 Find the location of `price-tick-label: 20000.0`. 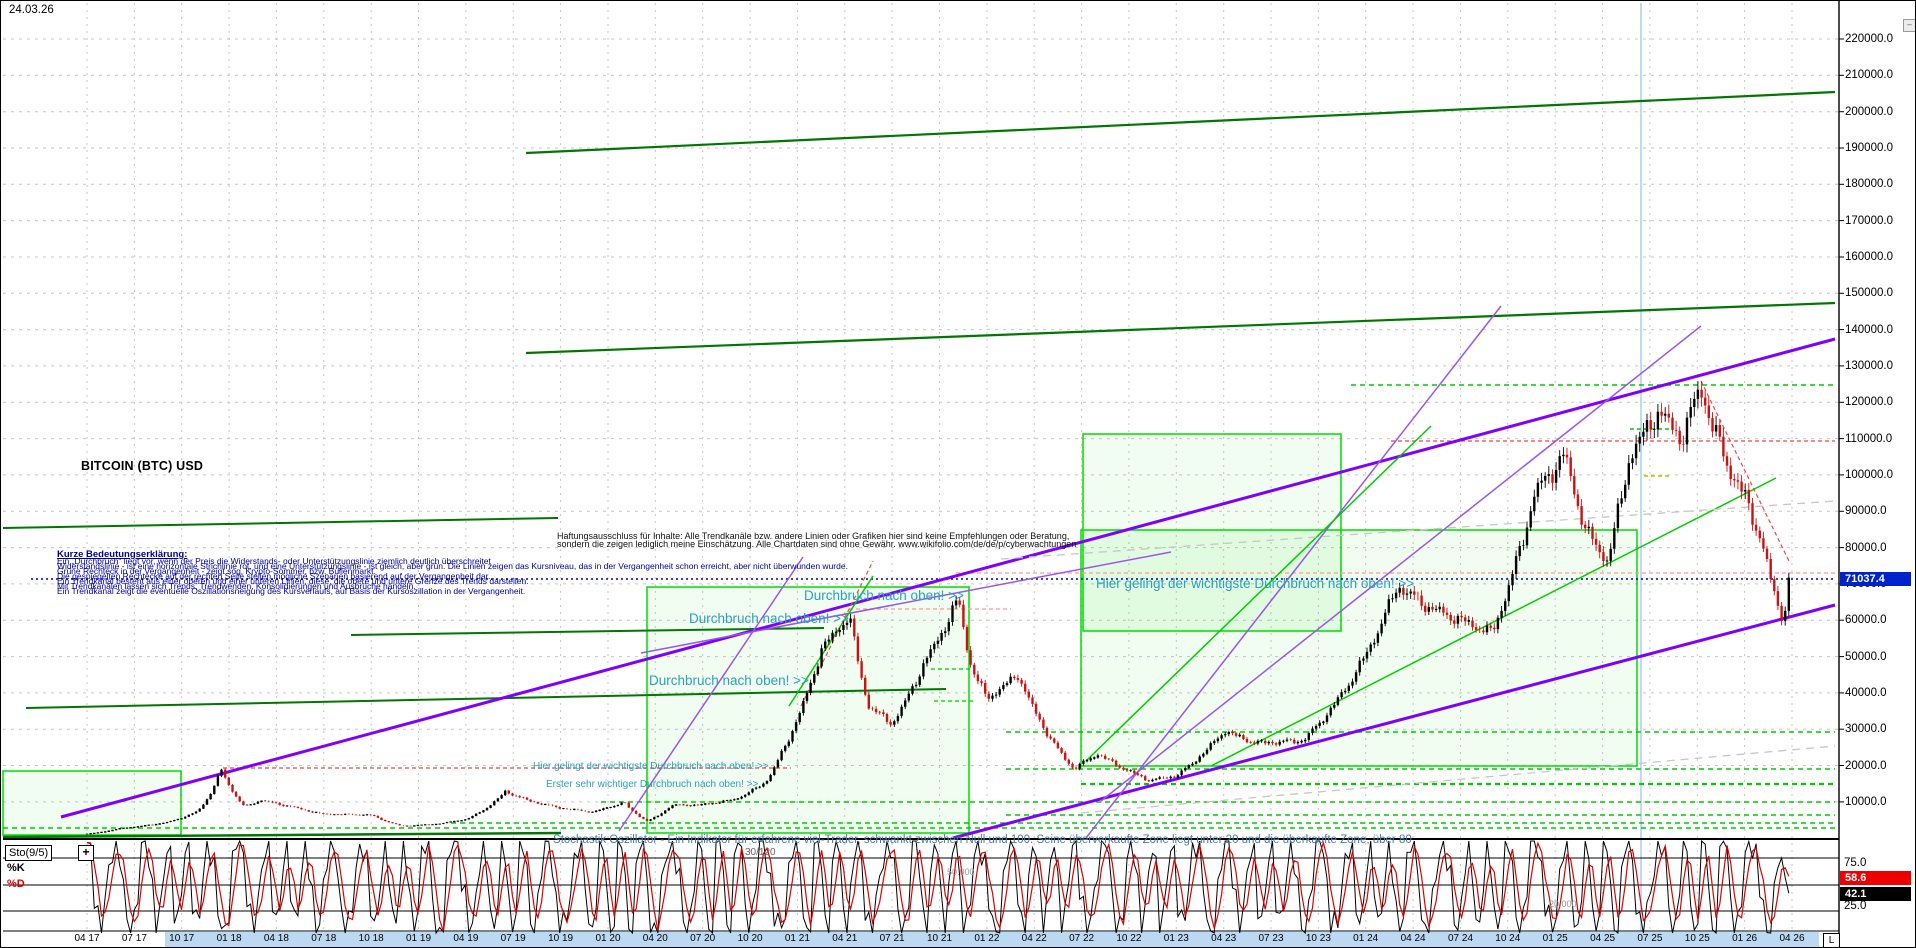

price-tick-label: 20000.0 is located at coordinates (1866, 765).